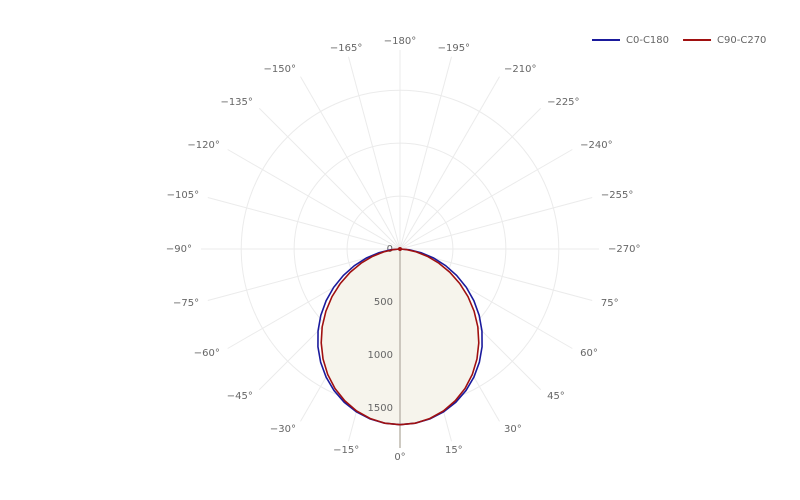 Image resolution: width=800 pixels, height=500 pixels. Describe the element at coordinates (179, 249) in the screenshot. I see `angular-tick-label: −90°` at that location.